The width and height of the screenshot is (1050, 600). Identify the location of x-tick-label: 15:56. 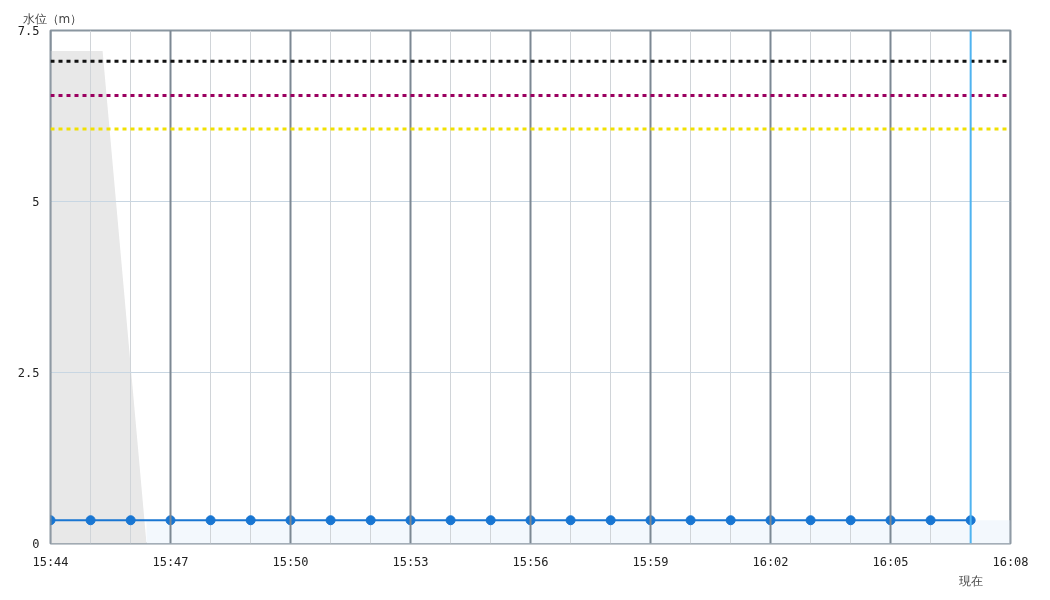
(530, 561).